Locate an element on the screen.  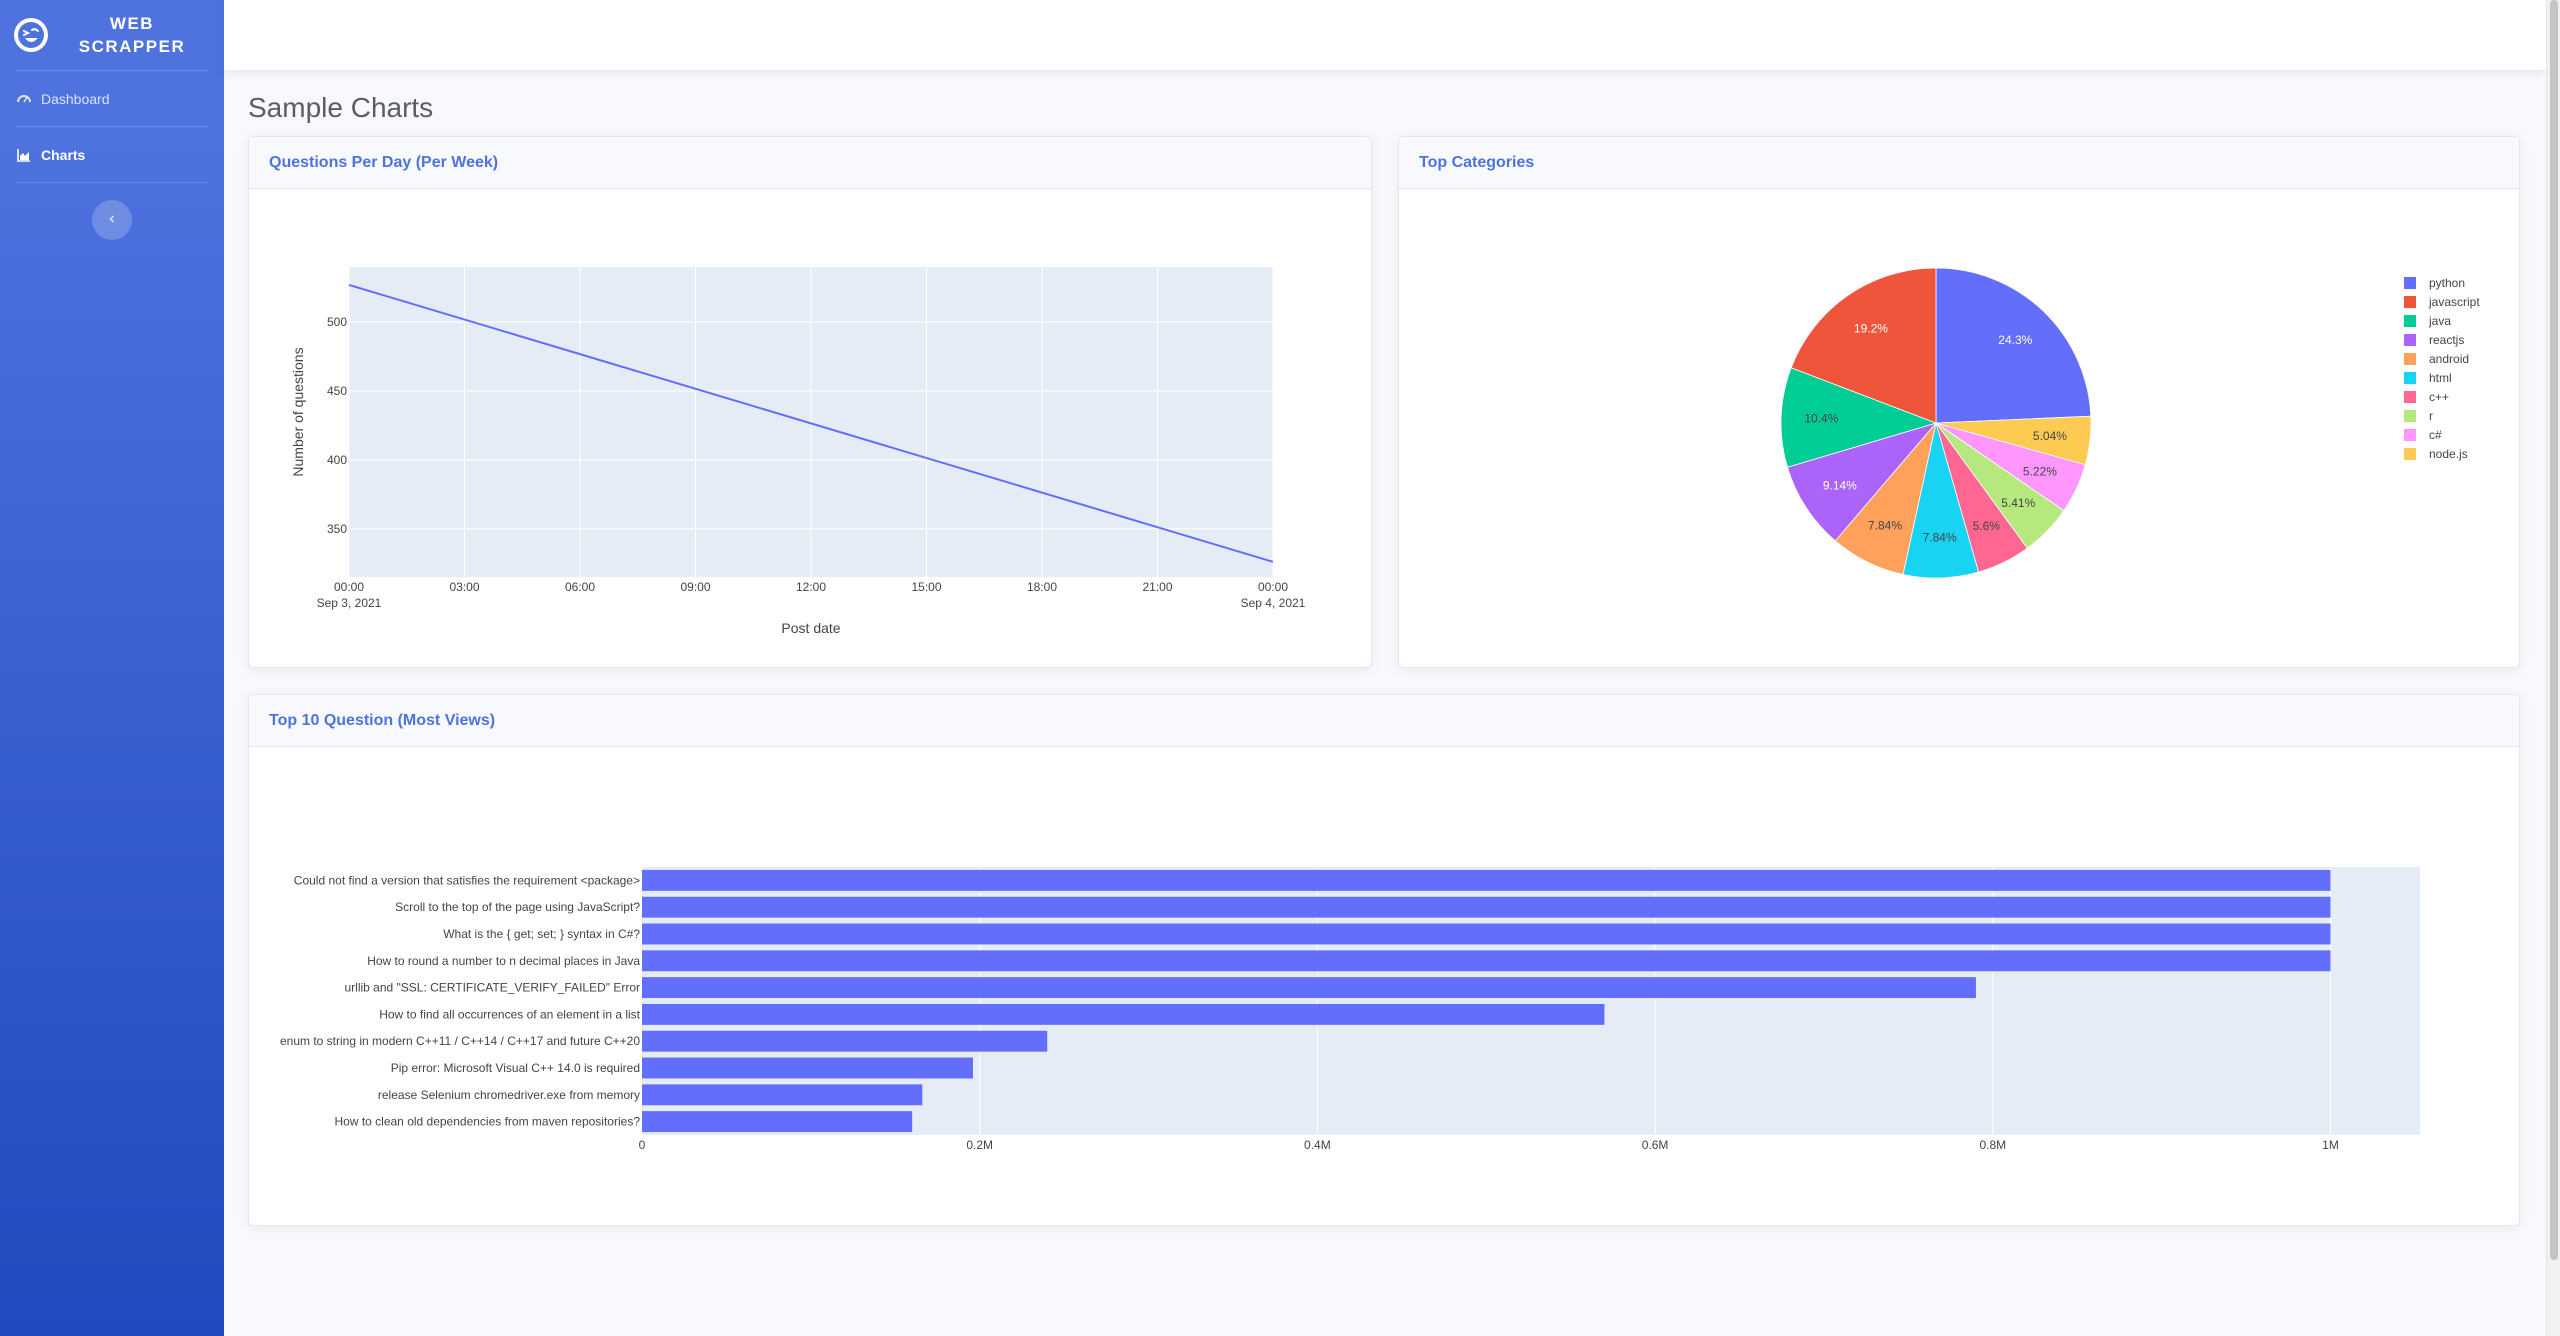
x-tick-label: 0.4M is located at coordinates (1317, 1145).